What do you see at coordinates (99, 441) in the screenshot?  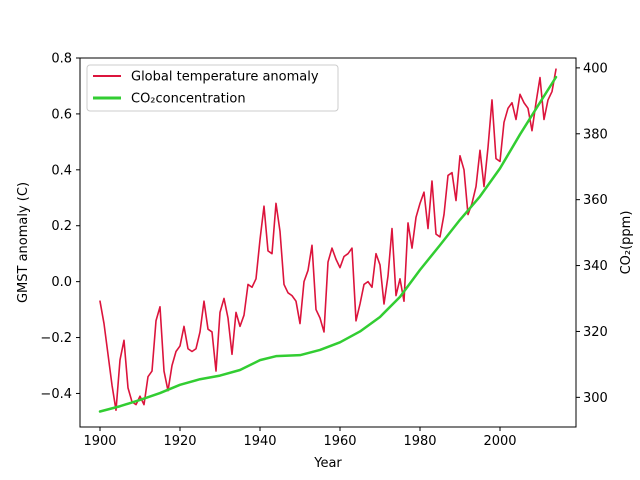 I see `x-tick-label: 1900` at bounding box center [99, 441].